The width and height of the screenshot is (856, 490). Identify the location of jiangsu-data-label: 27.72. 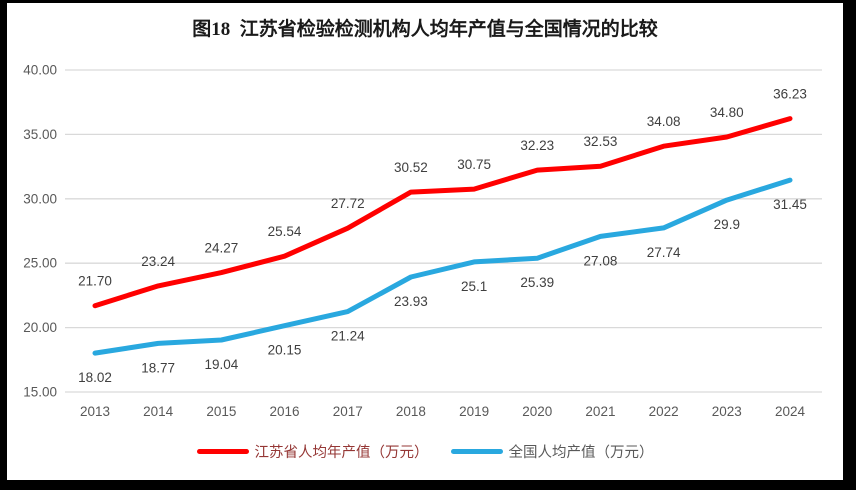
(348, 203).